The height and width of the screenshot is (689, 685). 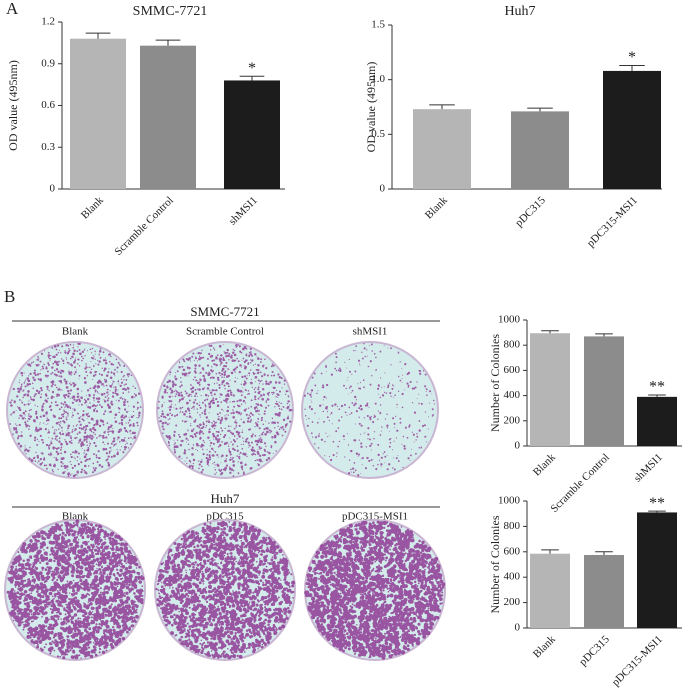 I want to click on panel-label: A, so click(x=12, y=9).